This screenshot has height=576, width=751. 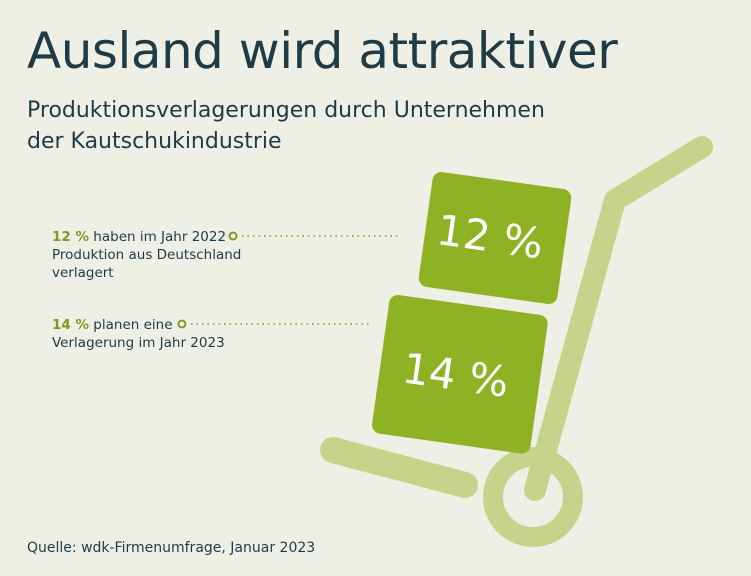 I want to click on box-2023-shape, so click(x=460, y=374).